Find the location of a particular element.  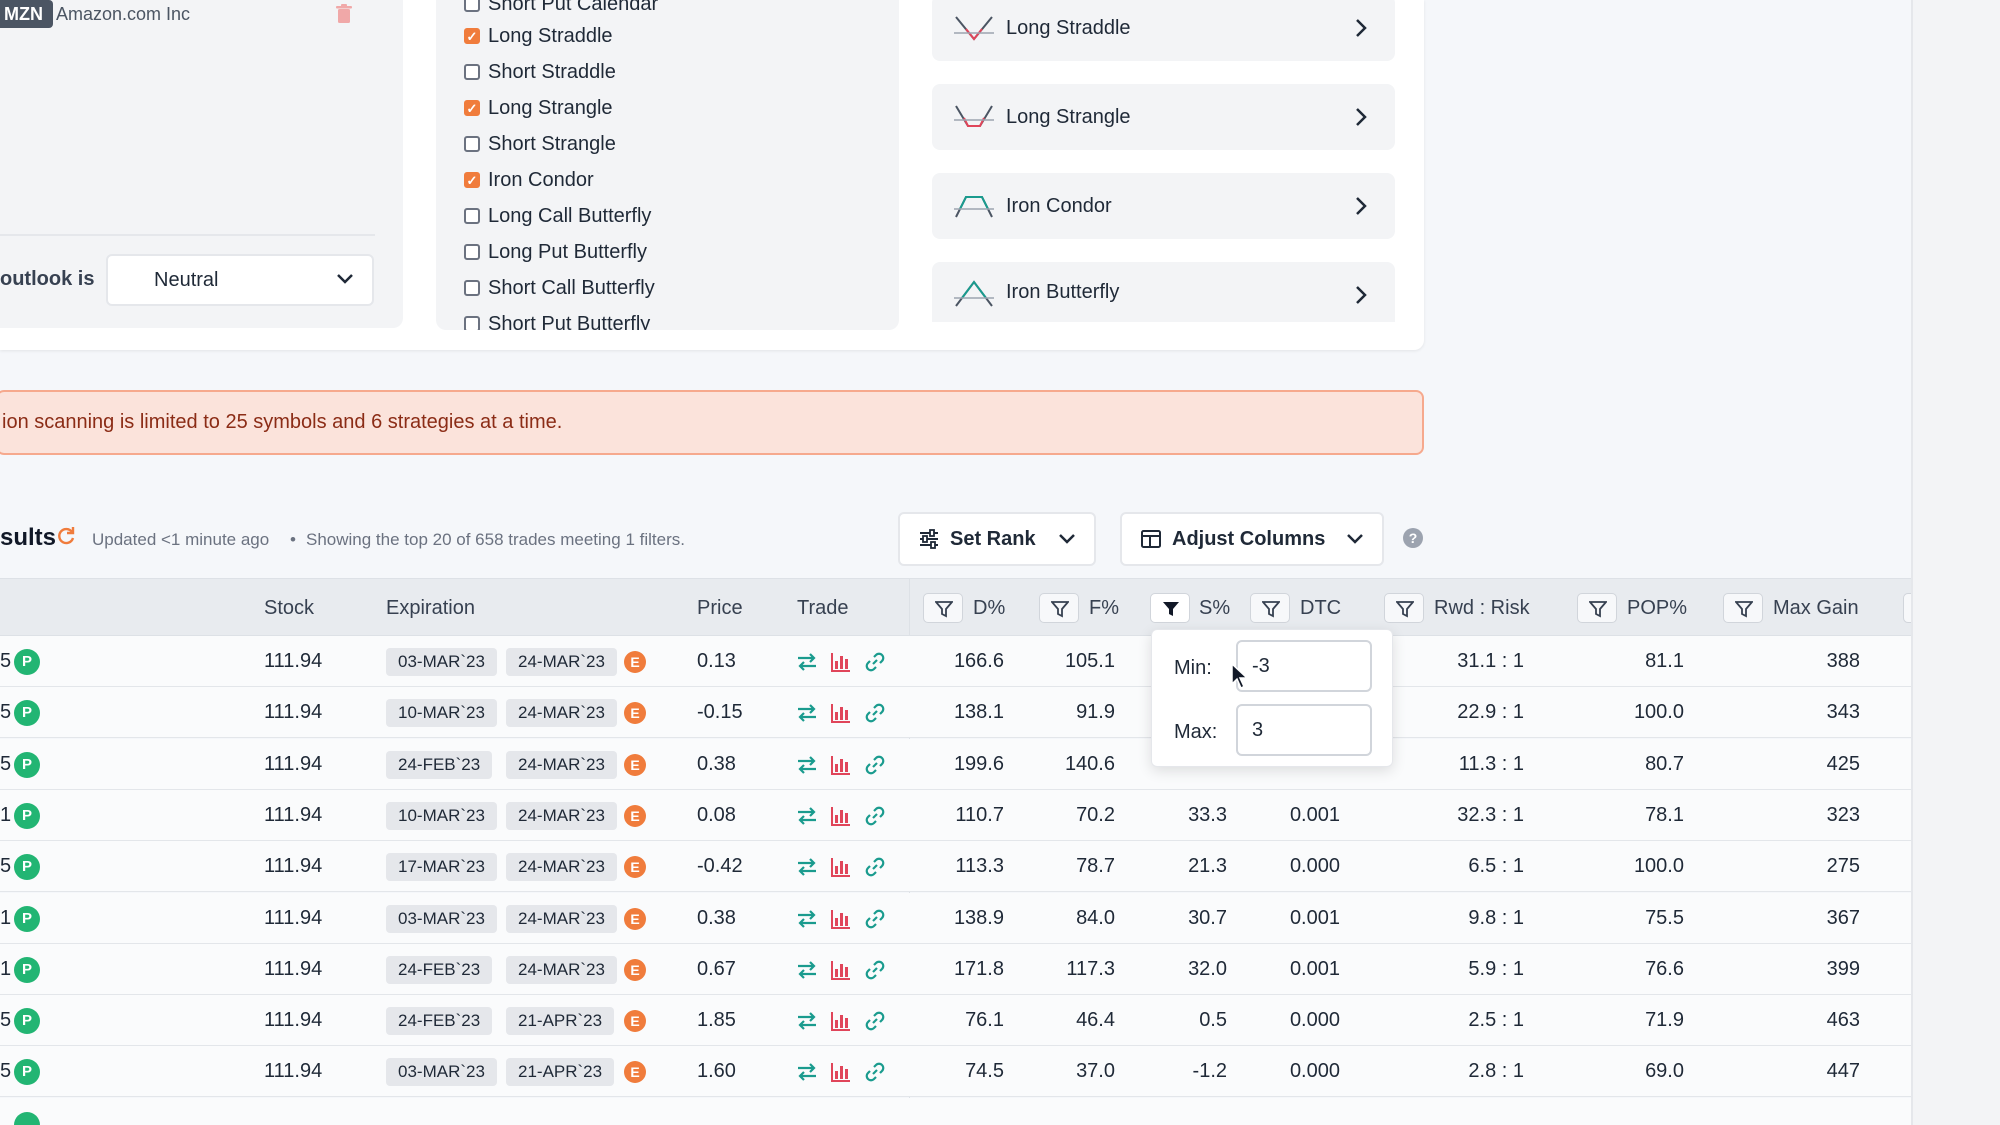

refresh-icon is located at coordinates (66, 536).